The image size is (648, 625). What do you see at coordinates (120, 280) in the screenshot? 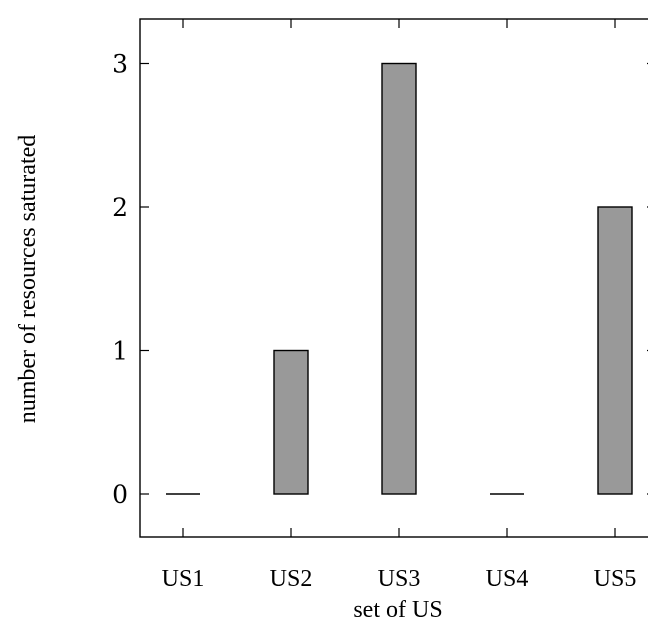
I see `y-tick-labels: 0 1 2 3` at bounding box center [120, 280].